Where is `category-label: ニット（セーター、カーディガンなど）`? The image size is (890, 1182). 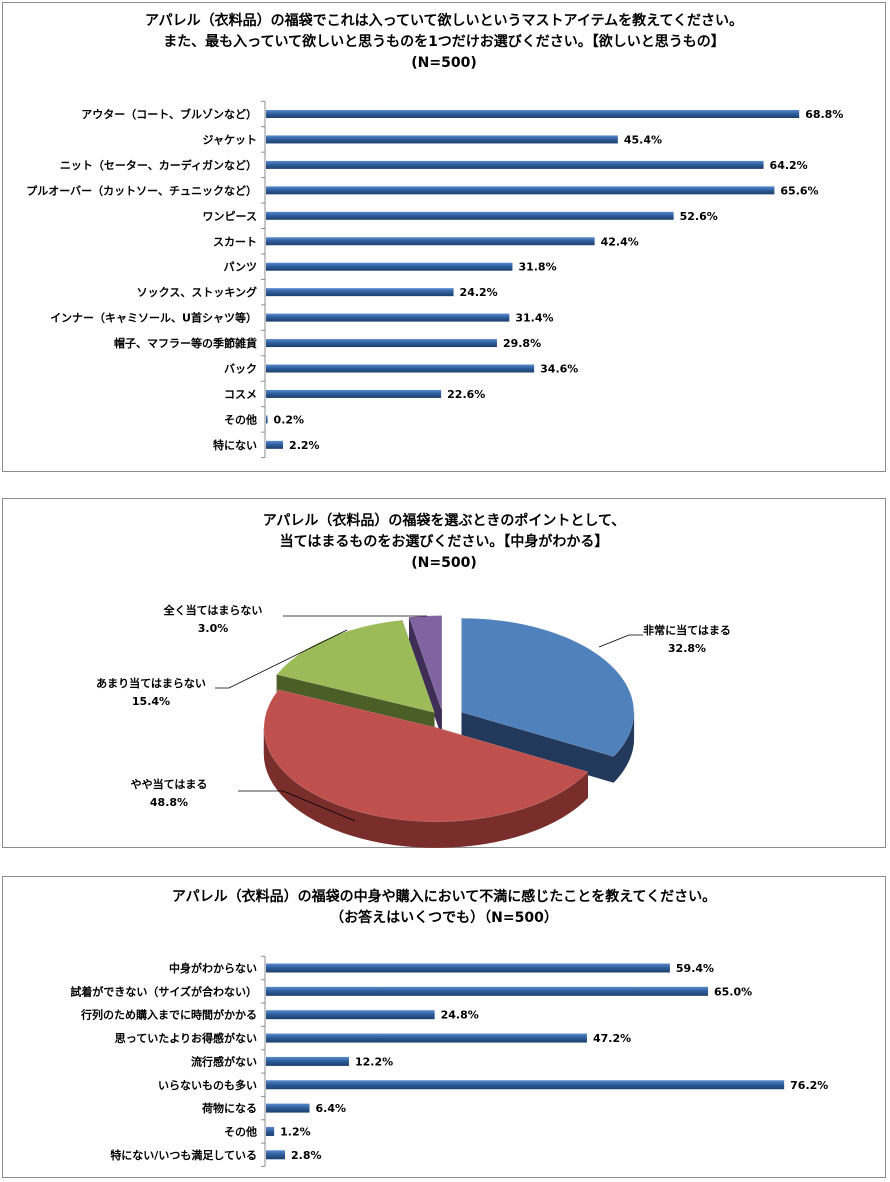 category-label: ニット（セーター、カーディガンなど） is located at coordinates (158, 165).